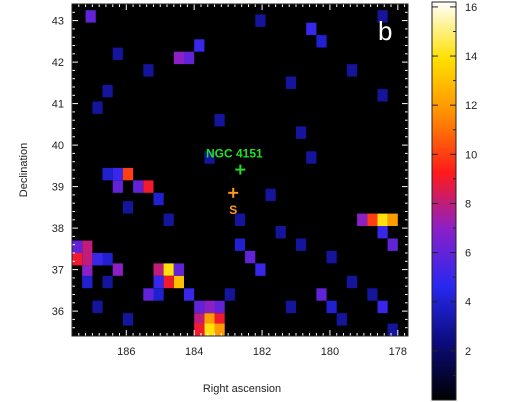 The height and width of the screenshot is (402, 518). What do you see at coordinates (444, 201) in the screenshot?
I see `colorbar-gradient` at bounding box center [444, 201].